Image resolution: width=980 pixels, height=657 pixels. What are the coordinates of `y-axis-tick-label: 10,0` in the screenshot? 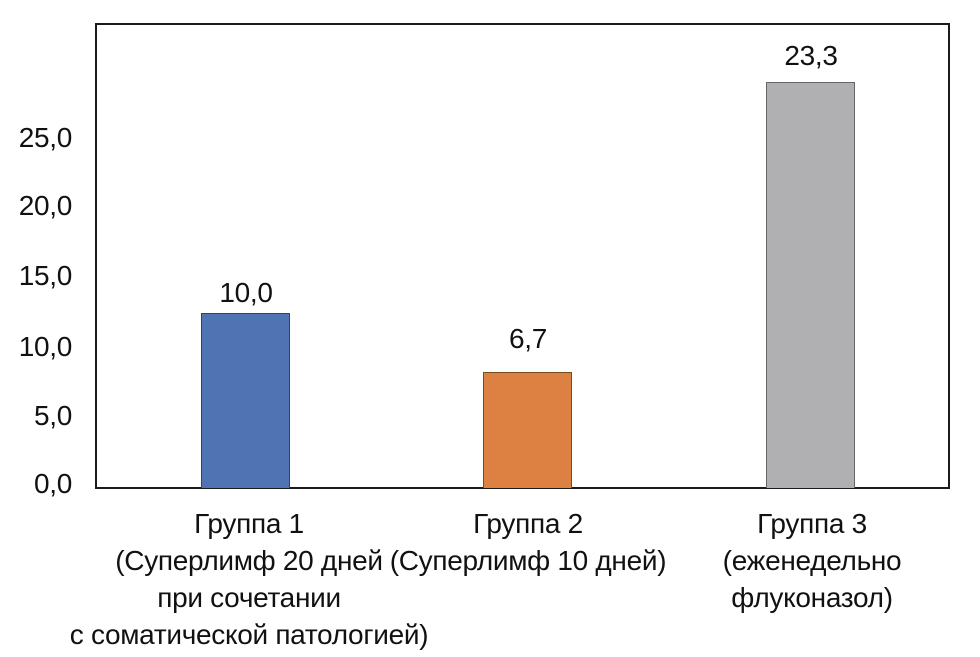 It's located at (45, 346).